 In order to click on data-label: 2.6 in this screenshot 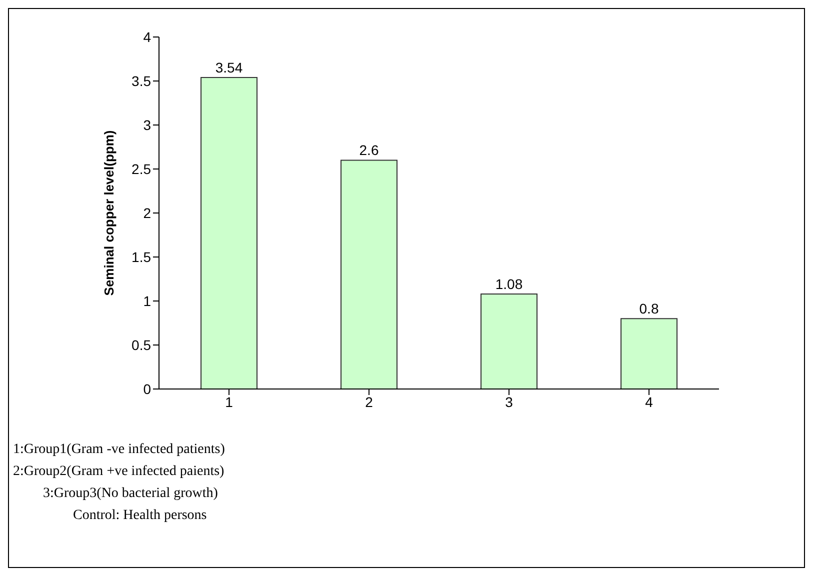, I will do `click(369, 150)`.